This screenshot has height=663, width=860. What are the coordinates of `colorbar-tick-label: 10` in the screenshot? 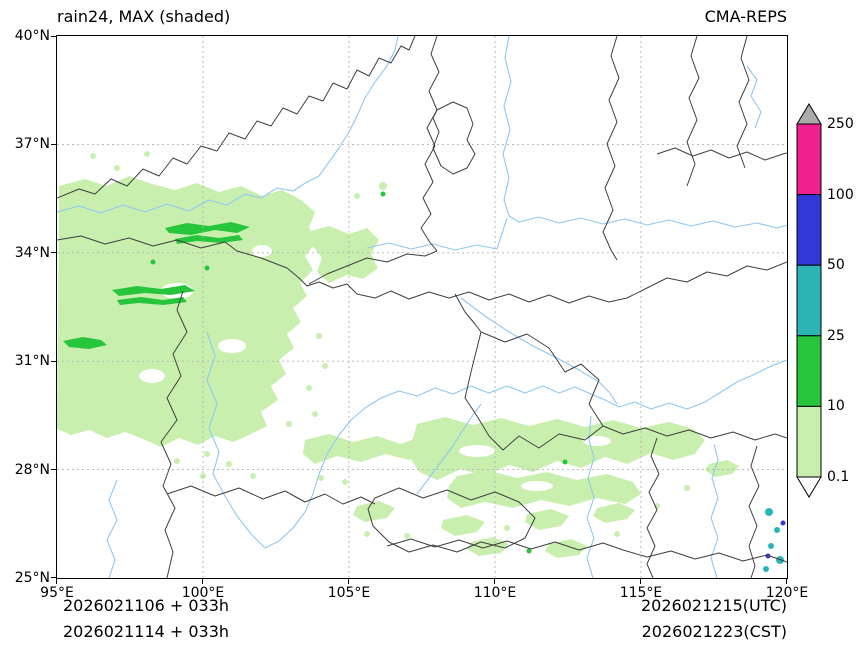 It's located at (836, 406).